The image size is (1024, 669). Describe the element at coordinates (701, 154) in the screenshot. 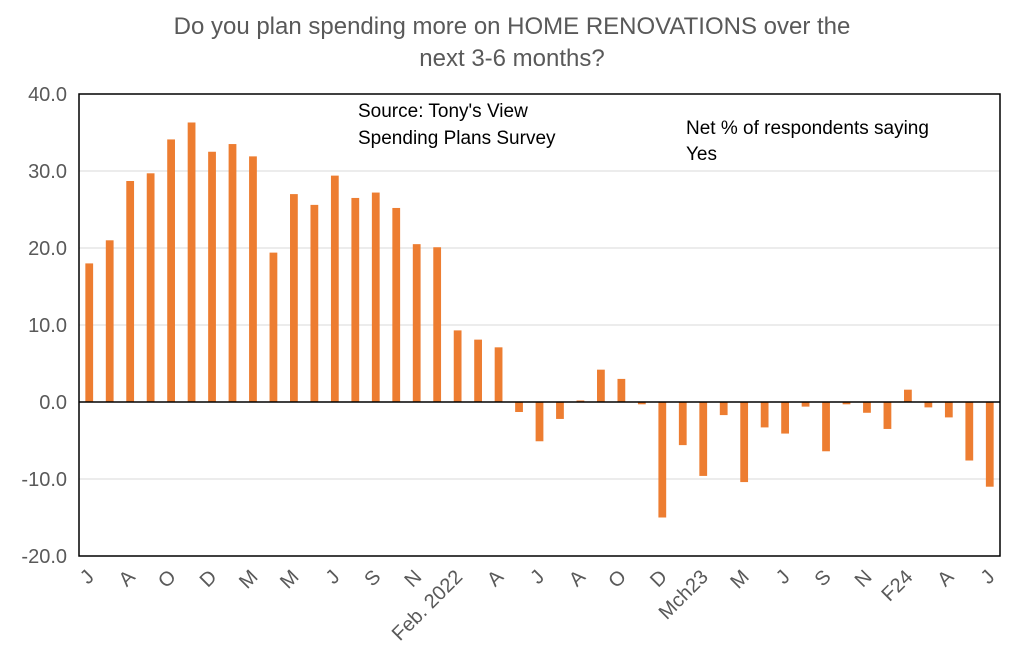

I see `note-annotation-line-2: Yes` at that location.